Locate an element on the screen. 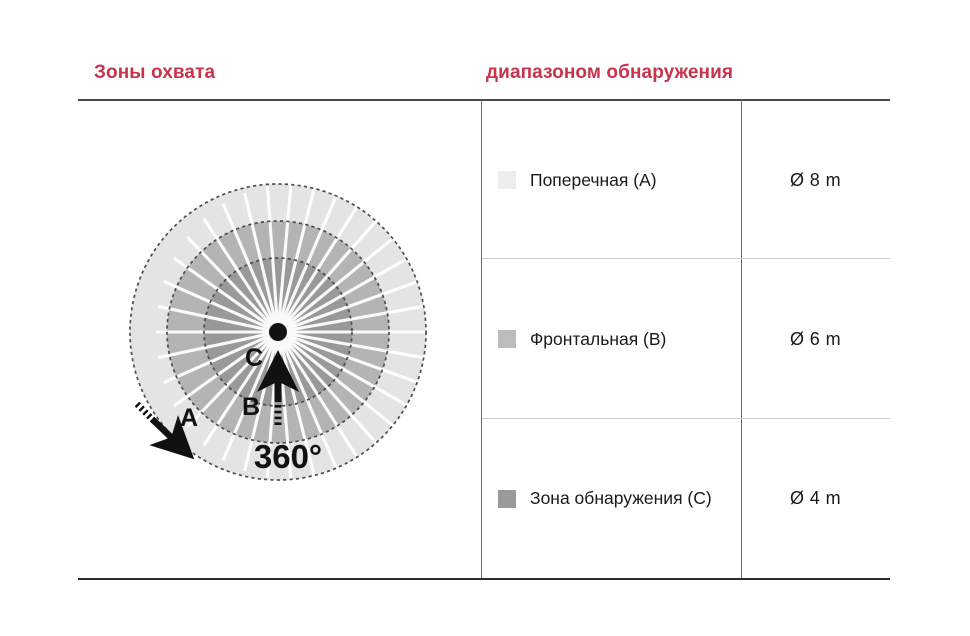  table-row: Поперечная (A) Ø 8 m is located at coordinates (686, 180).